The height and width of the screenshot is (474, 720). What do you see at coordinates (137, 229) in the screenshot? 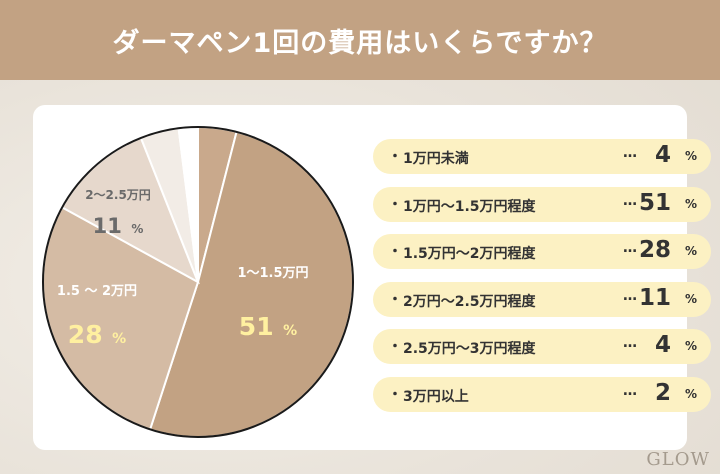
I see `pie-unit-11: %` at bounding box center [137, 229].